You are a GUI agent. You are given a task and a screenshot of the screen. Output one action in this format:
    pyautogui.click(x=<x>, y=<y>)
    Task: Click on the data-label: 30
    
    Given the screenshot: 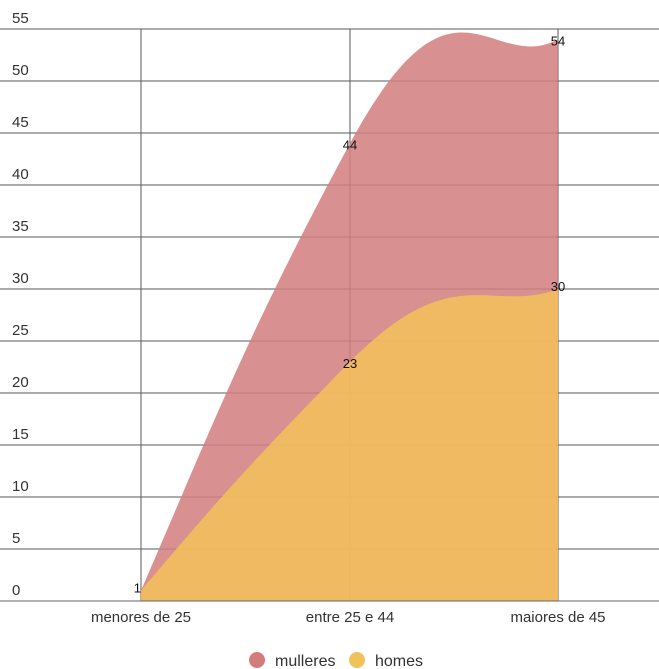 What is the action you would take?
    pyautogui.click(x=558, y=286)
    